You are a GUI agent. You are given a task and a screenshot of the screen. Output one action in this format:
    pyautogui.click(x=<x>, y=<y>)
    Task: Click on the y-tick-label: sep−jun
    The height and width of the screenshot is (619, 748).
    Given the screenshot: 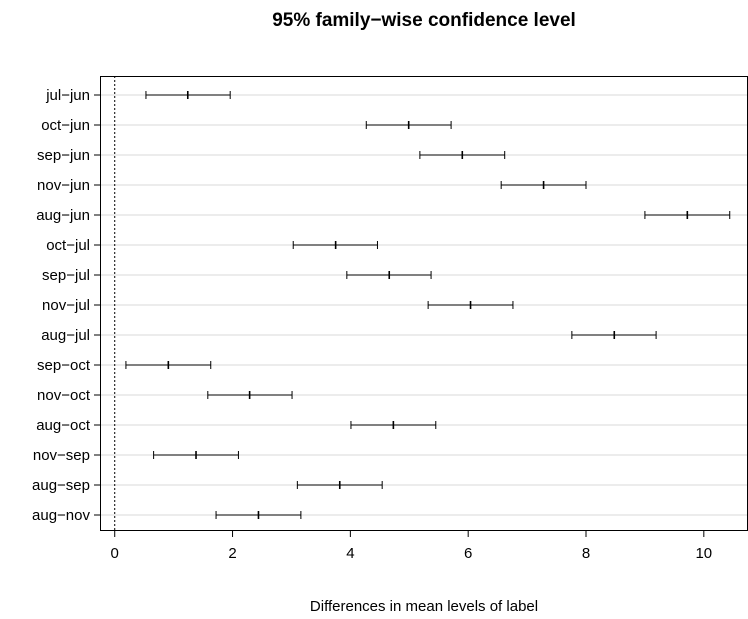 What is the action you would take?
    pyautogui.click(x=63, y=155)
    